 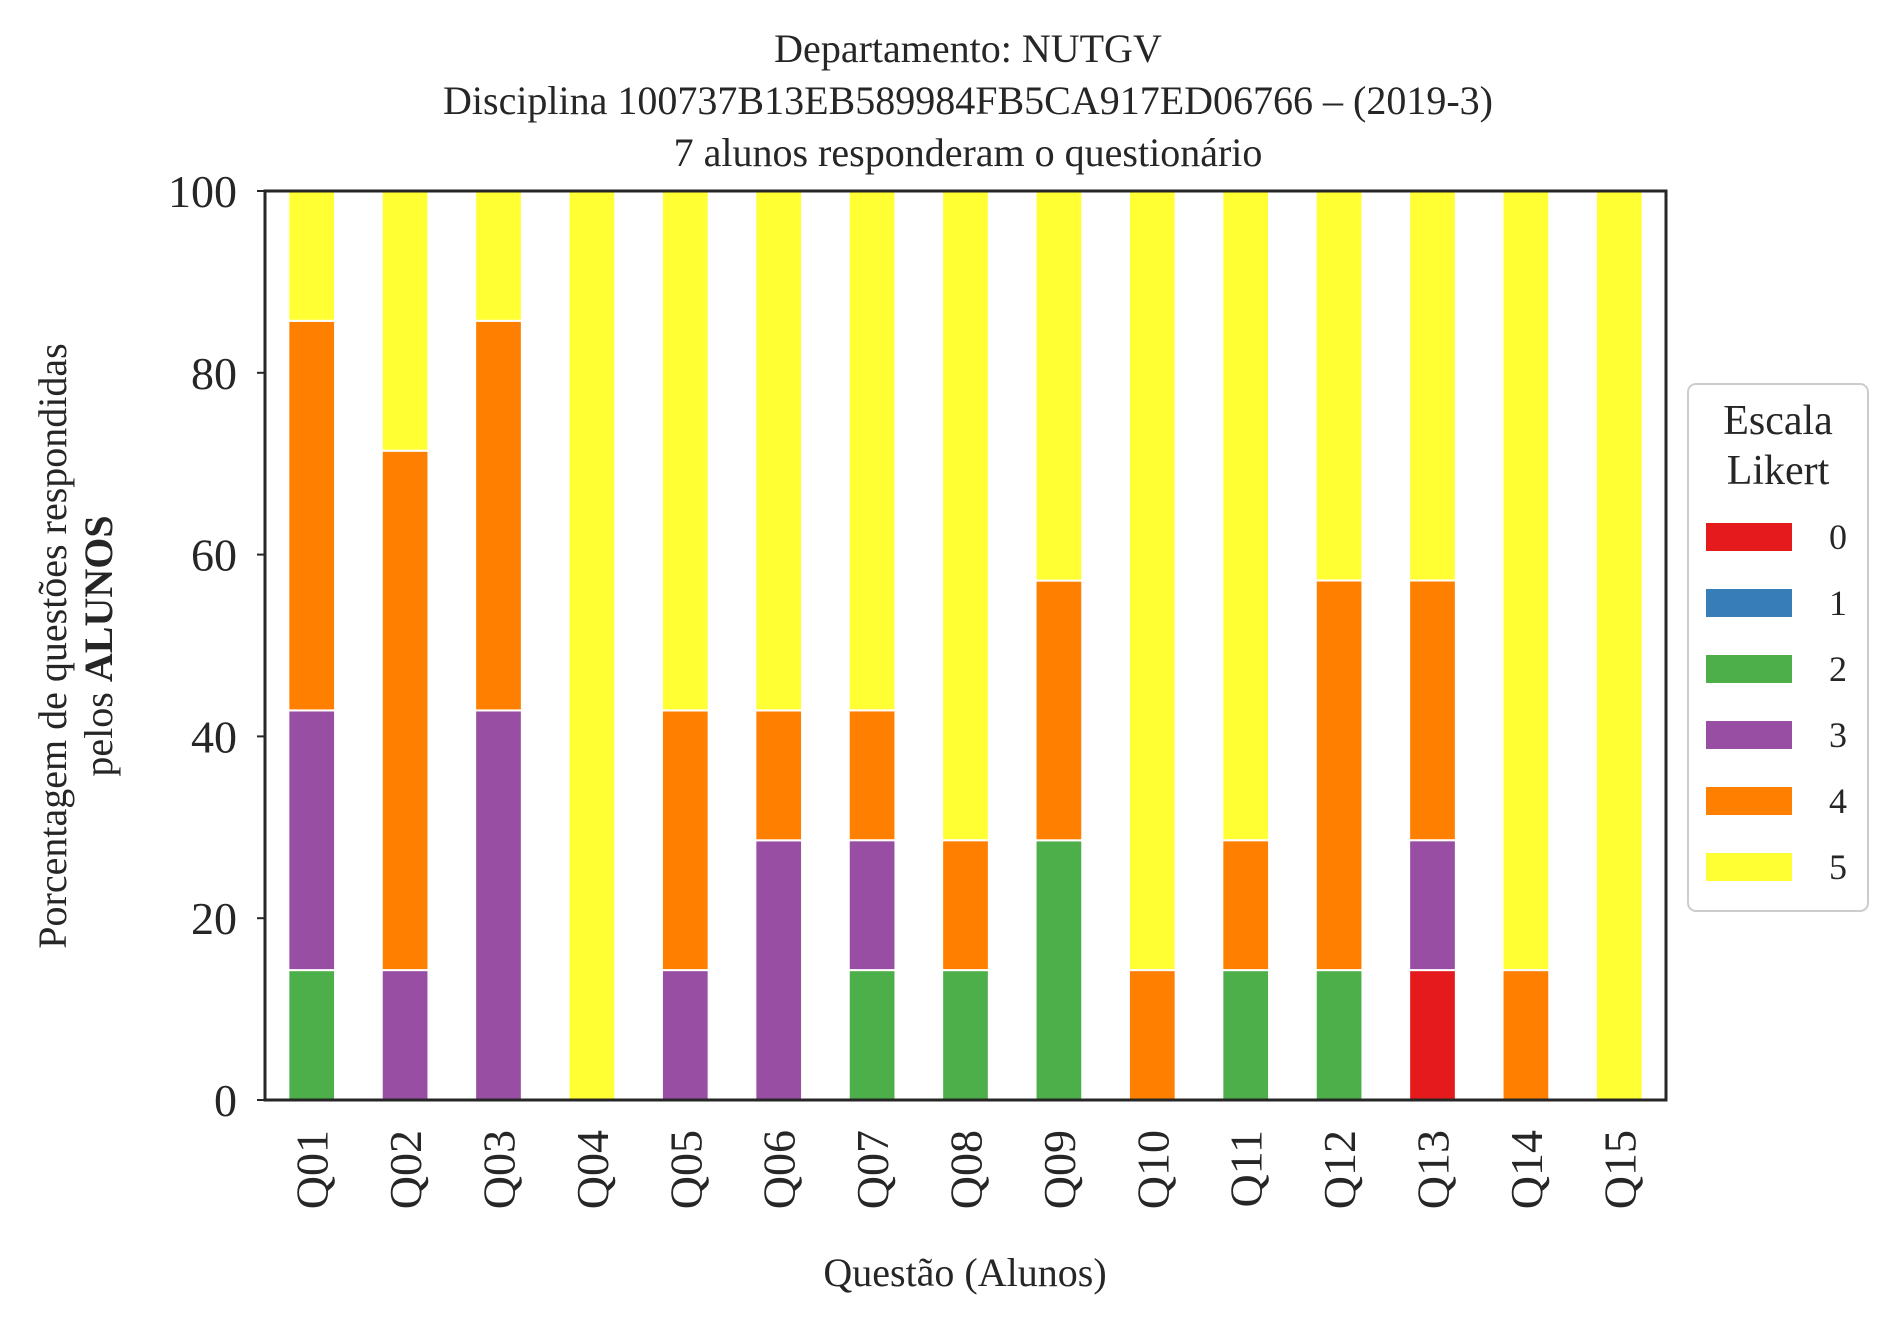 I want to click on x-tick-label: Q11, so click(x=1246, y=1169).